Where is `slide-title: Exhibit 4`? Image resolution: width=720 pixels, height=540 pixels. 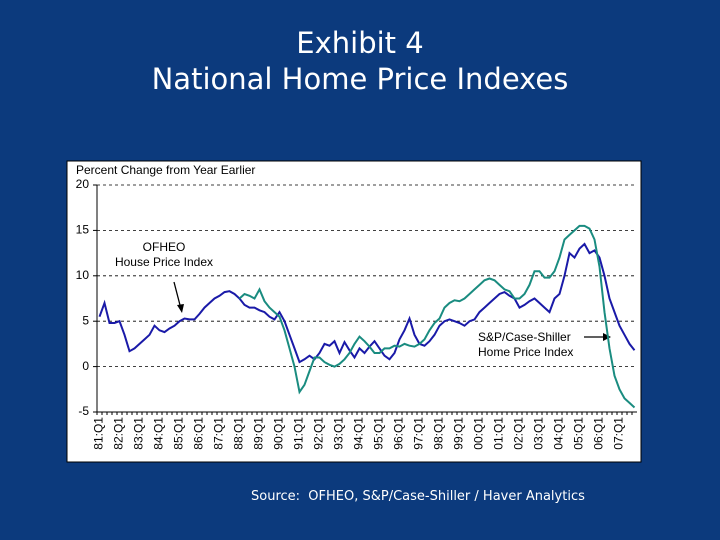
slide-title: Exhibit 4 is located at coordinates (360, 43).